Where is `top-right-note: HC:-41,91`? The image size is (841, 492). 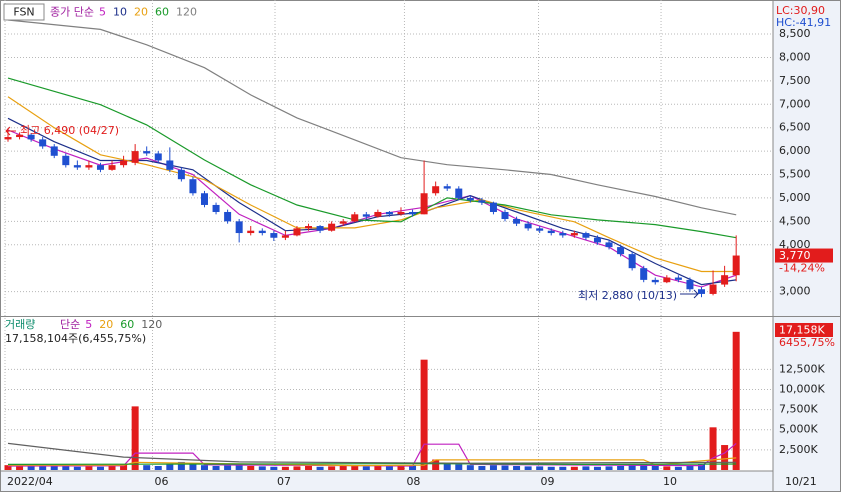 top-right-note: HC:-41,91 is located at coordinates (803, 22).